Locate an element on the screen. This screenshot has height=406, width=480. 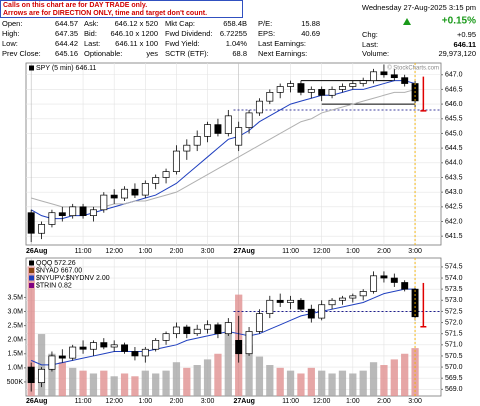
y-tick-label: 642.5 is located at coordinates (454, 207).